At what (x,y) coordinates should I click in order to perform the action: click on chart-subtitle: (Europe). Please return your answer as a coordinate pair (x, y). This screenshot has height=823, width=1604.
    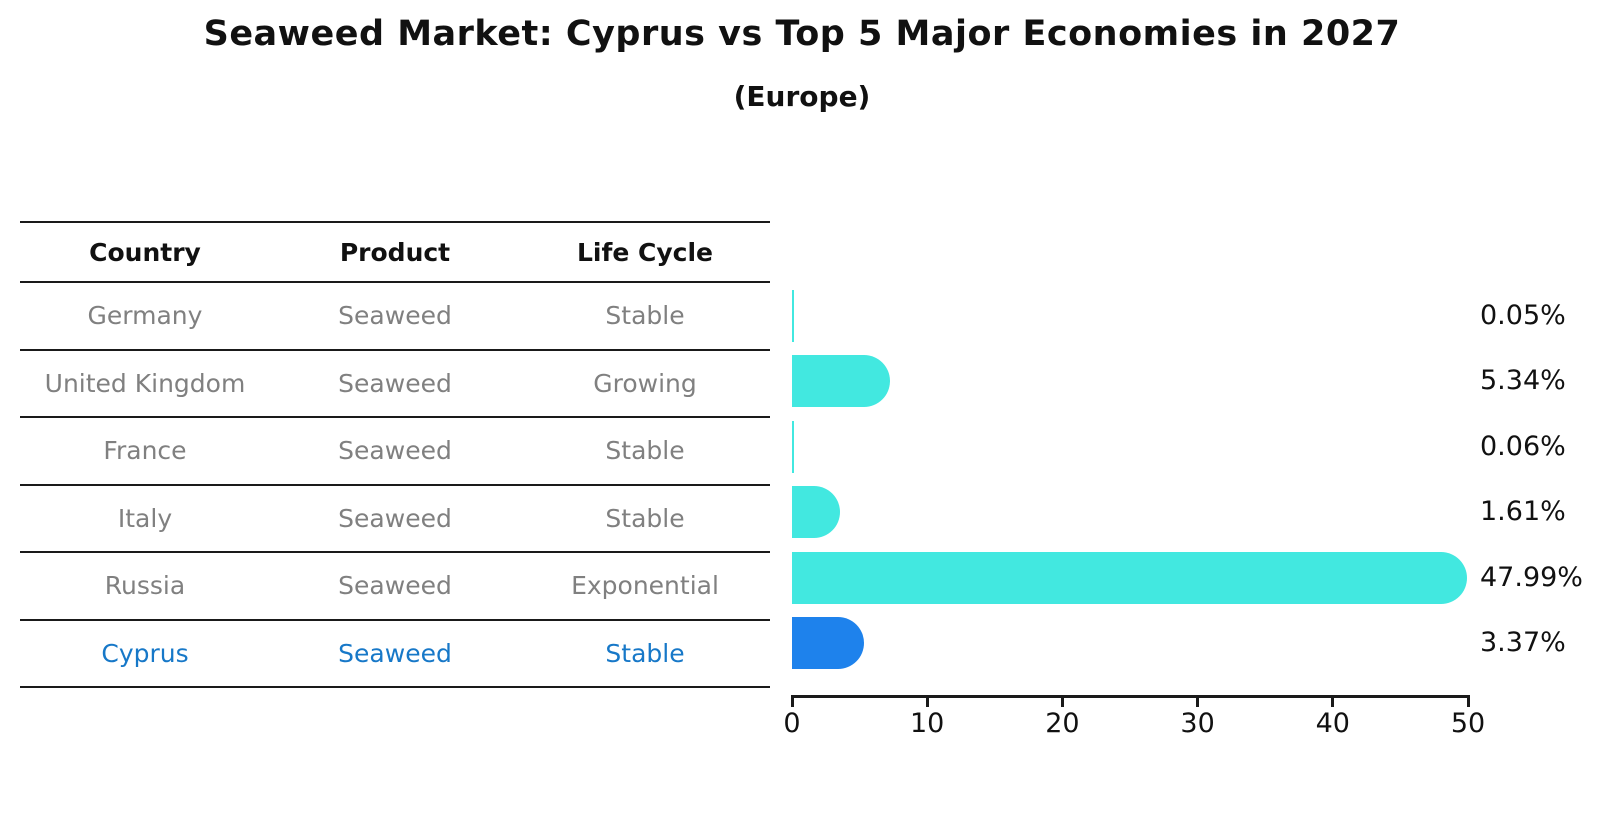
    Looking at the image, I should click on (802, 96).